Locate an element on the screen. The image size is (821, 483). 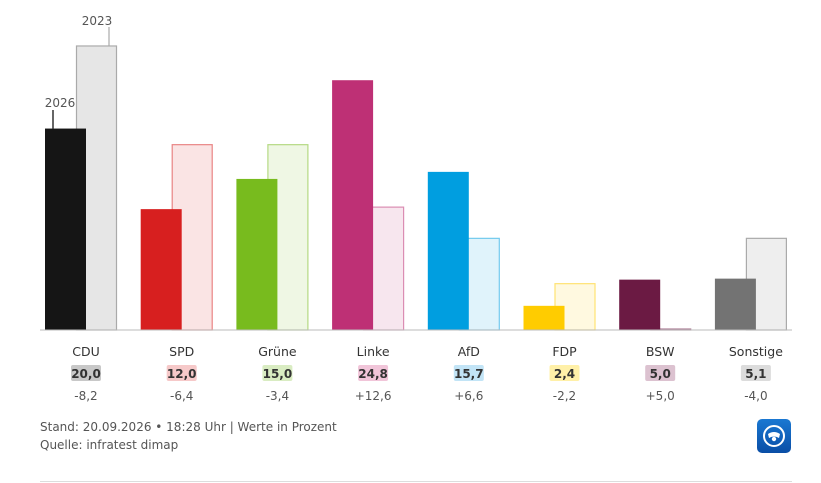
value-label-fdp: 2,4 is located at coordinates (564, 374).